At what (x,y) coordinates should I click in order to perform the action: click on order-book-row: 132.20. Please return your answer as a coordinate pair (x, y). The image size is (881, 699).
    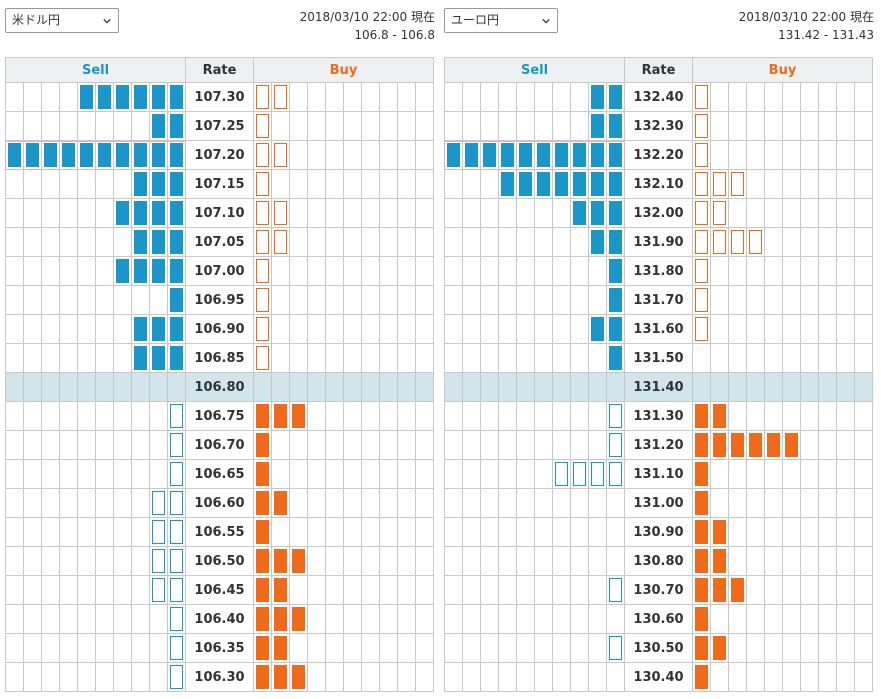
    Looking at the image, I should click on (658, 155).